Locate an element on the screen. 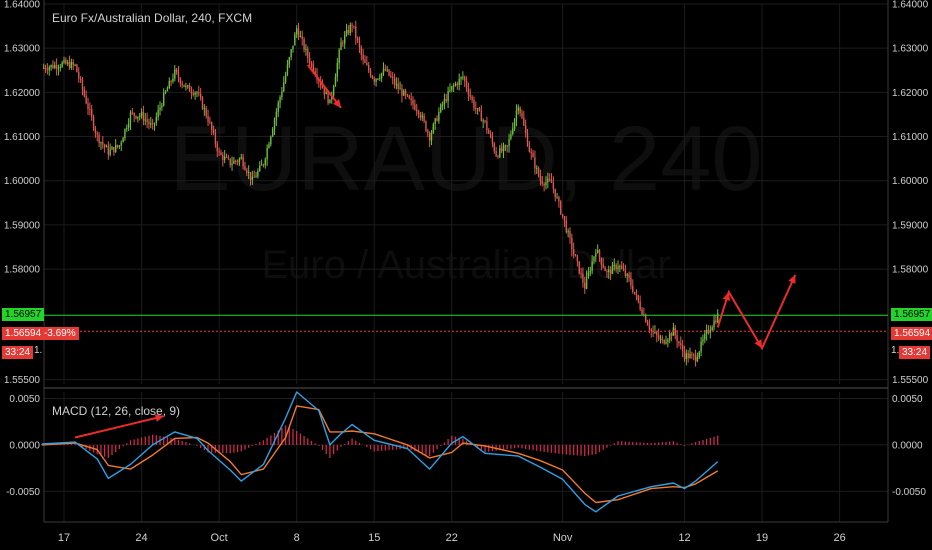  macd-histogram is located at coordinates (380, 441).